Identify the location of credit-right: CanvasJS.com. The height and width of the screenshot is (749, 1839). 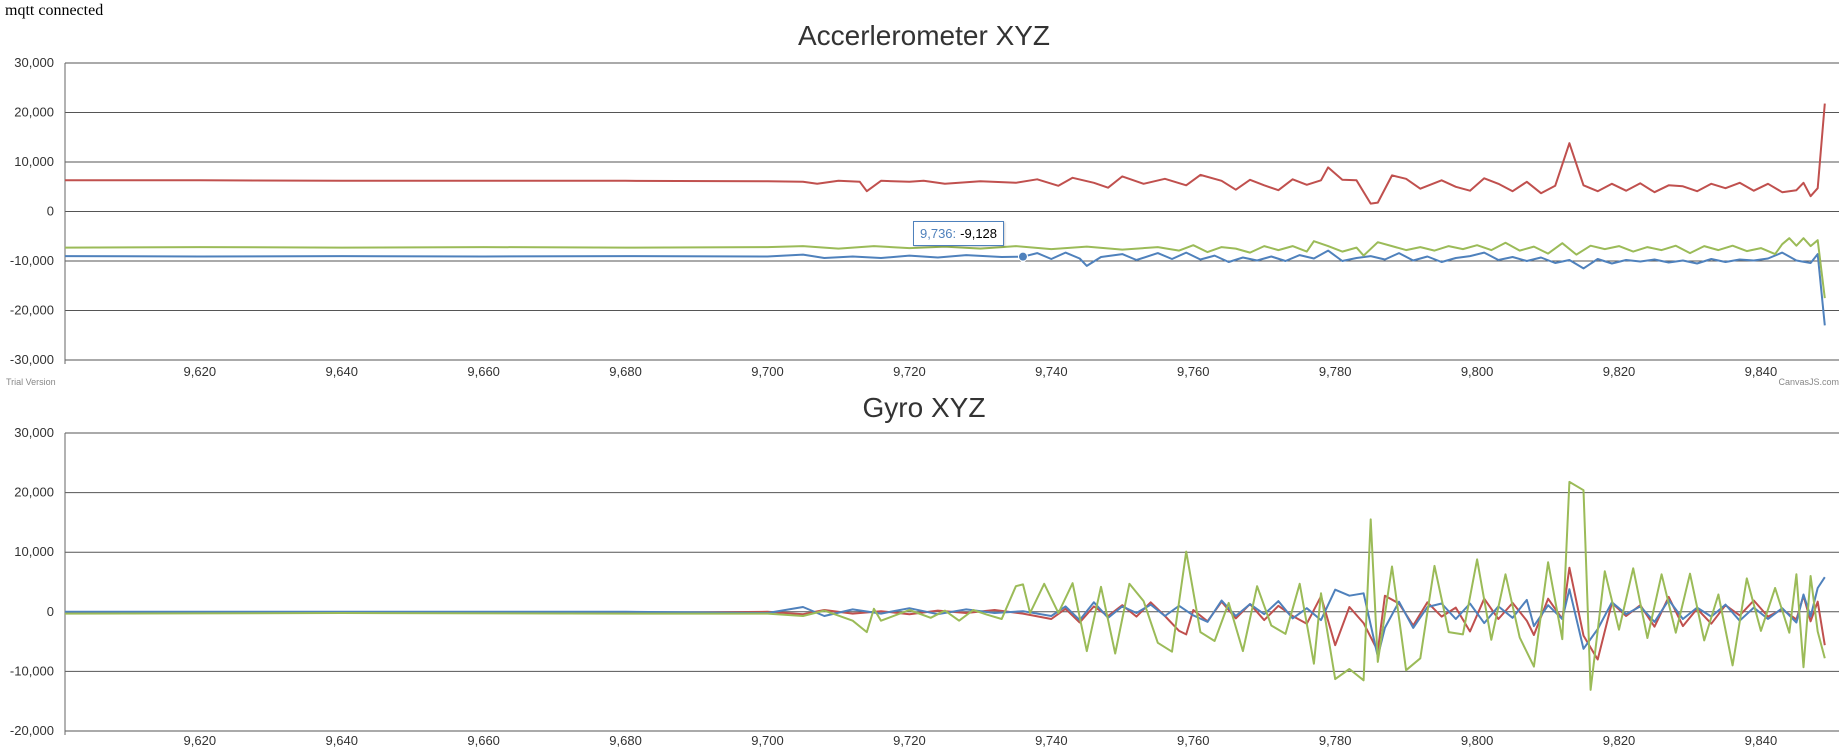
(1808, 382).